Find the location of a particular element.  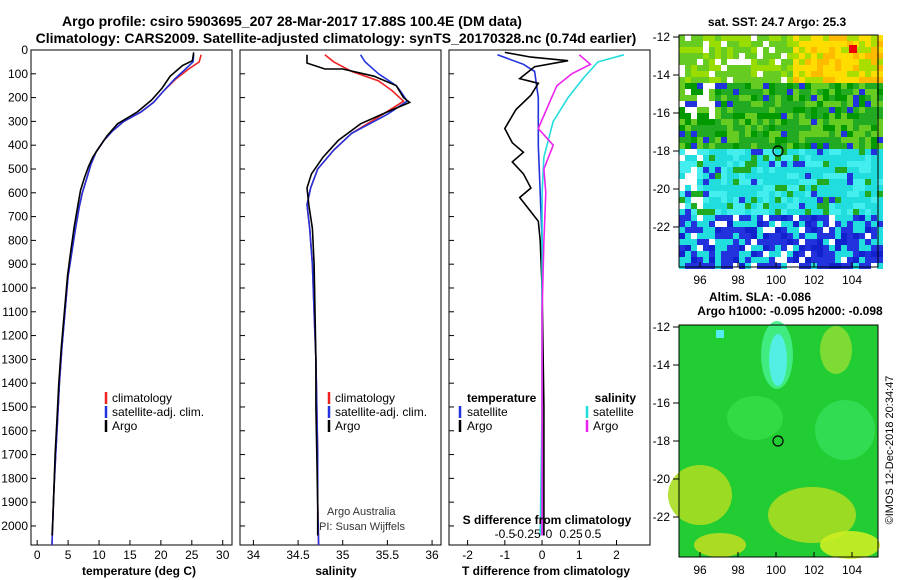

map-y-tick-label: -22 is located at coordinates (662, 227).